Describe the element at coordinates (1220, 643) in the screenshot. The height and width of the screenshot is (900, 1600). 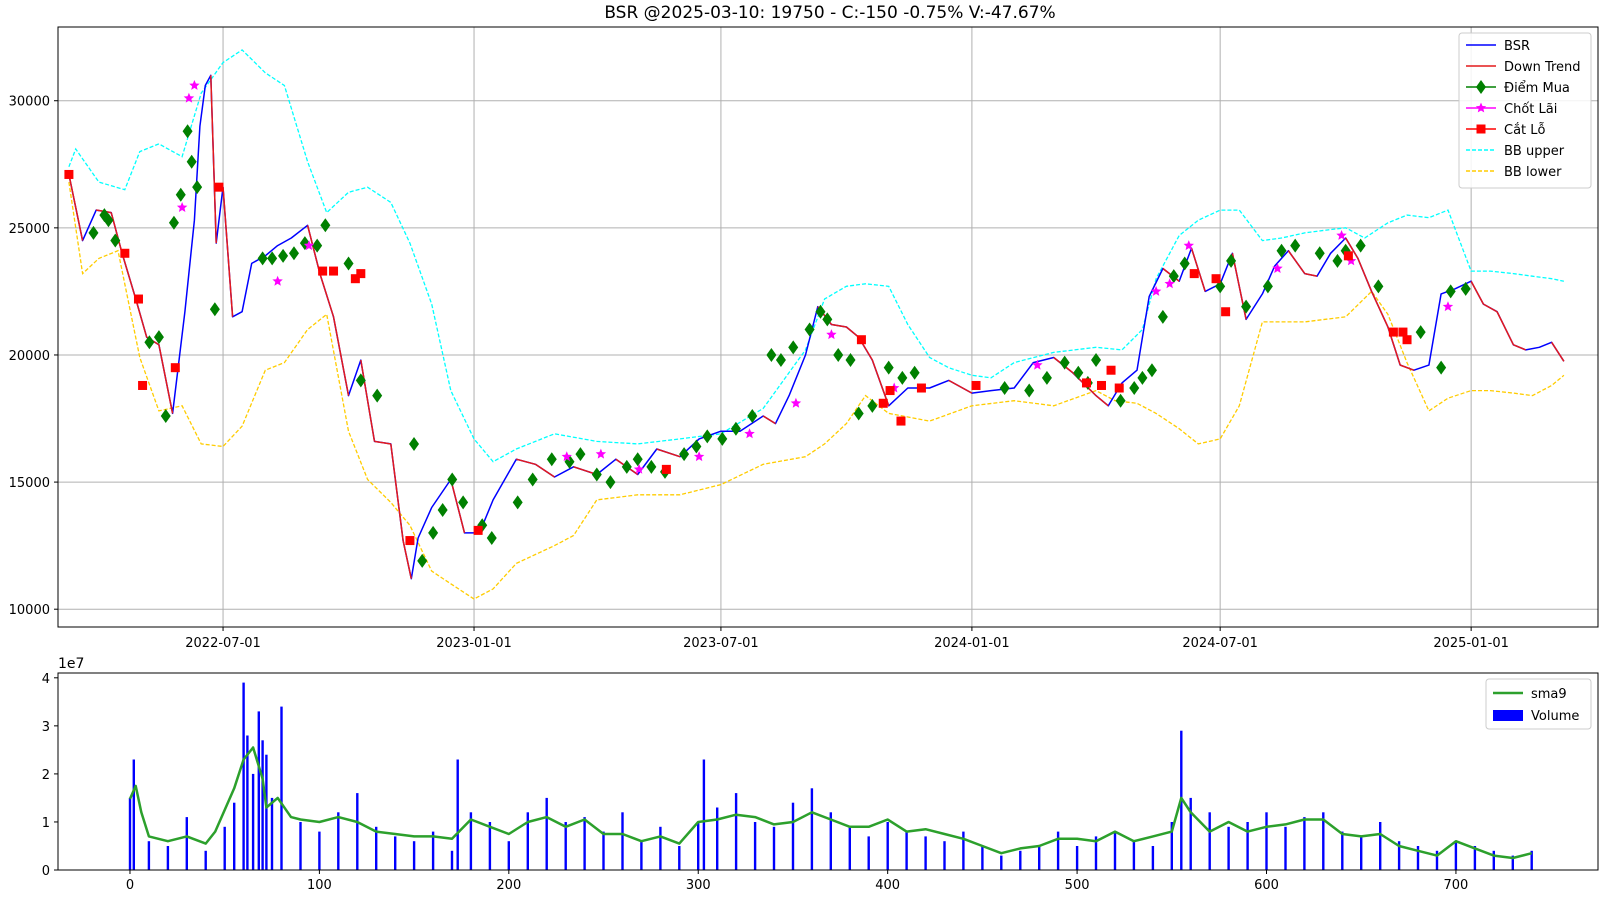
I see `x-tick-label: 2024-07-01` at that location.